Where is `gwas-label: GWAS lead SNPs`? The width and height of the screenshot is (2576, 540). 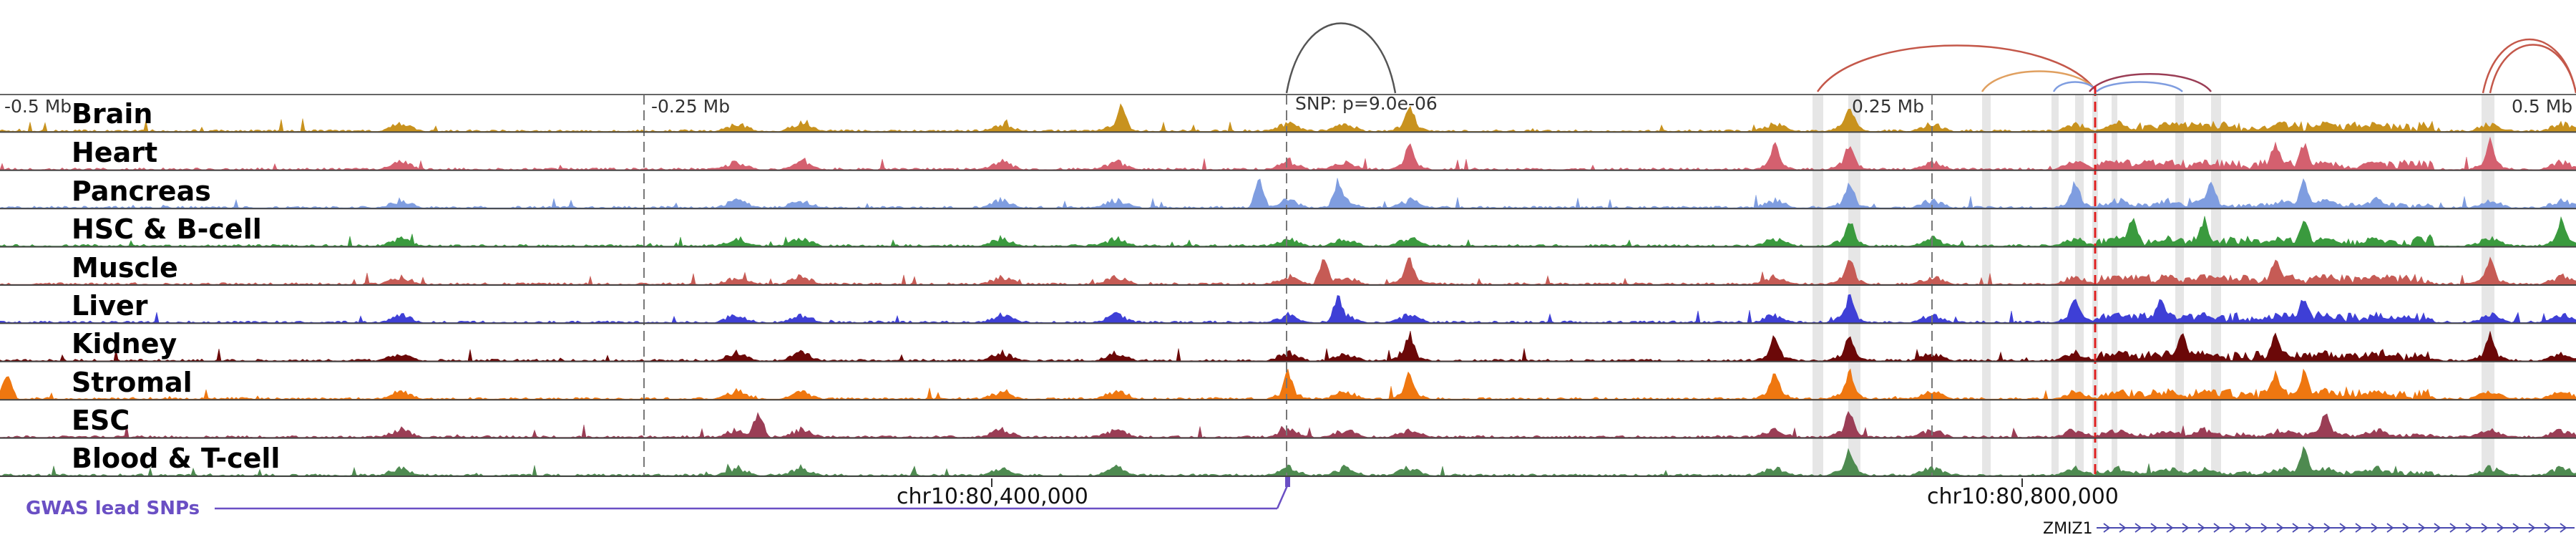
gwas-label: GWAS lead SNPs is located at coordinates (113, 508).